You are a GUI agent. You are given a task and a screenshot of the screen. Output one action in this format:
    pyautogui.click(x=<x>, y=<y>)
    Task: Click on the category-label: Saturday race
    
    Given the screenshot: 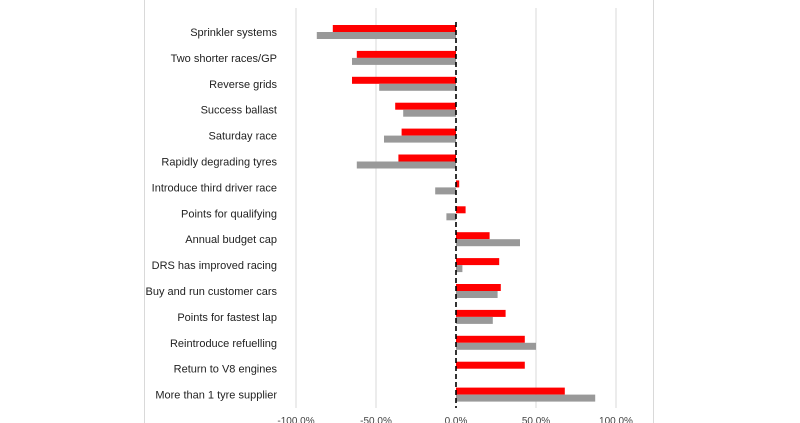 What is the action you would take?
    pyautogui.click(x=243, y=137)
    